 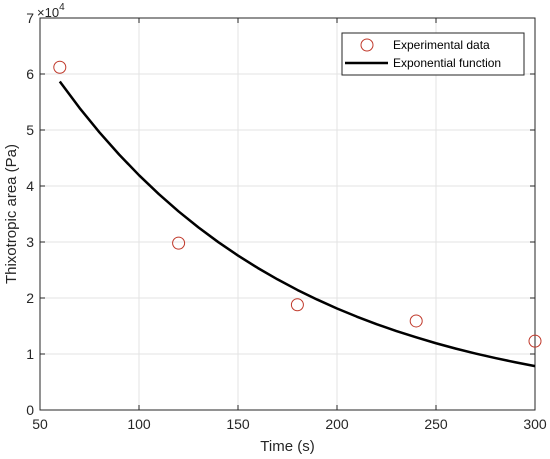 What do you see at coordinates (30, 74) in the screenshot?
I see `y-tick-label: 6` at bounding box center [30, 74].